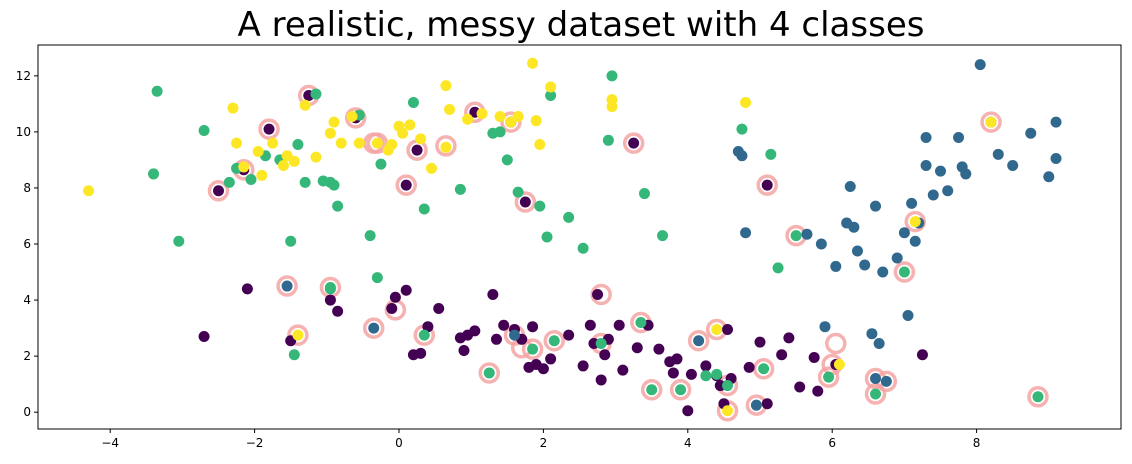  Describe the element at coordinates (27, 188) in the screenshot. I see `y-tick-label: 8` at that location.